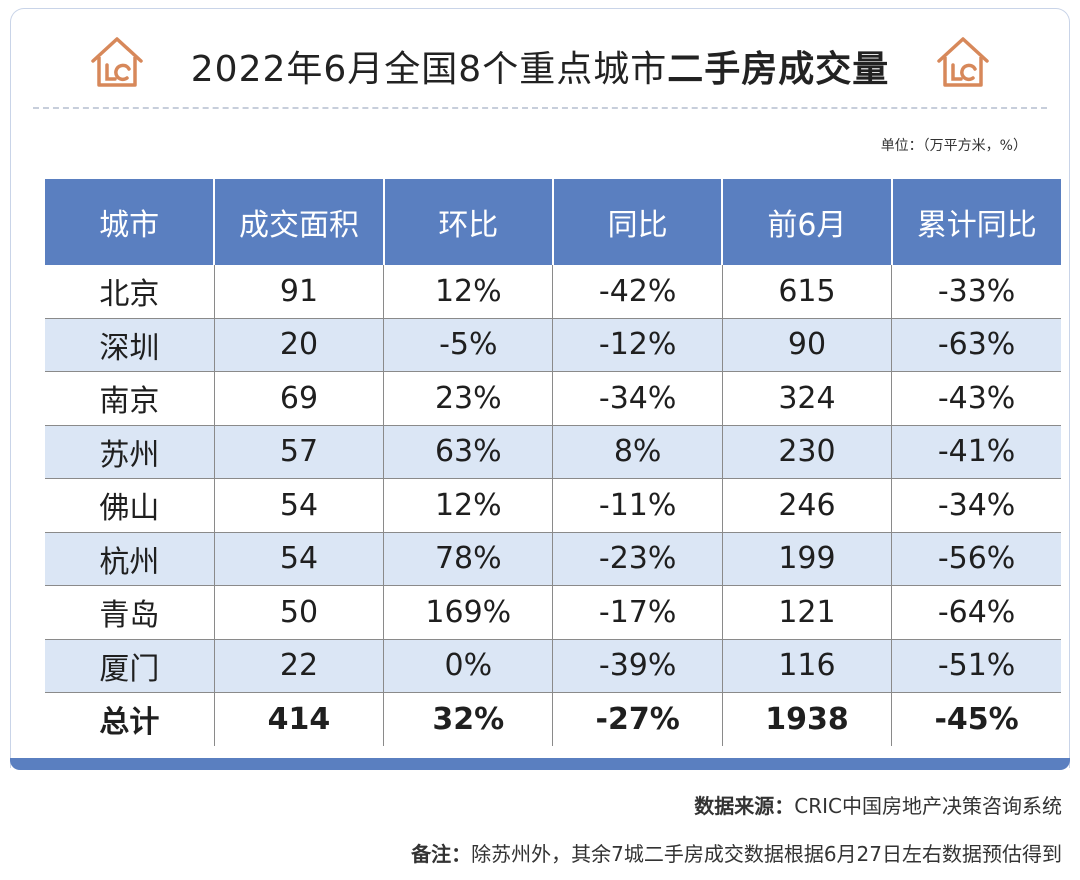  Describe the element at coordinates (468, 345) in the screenshot. I see `cell-mom: -5%` at that location.